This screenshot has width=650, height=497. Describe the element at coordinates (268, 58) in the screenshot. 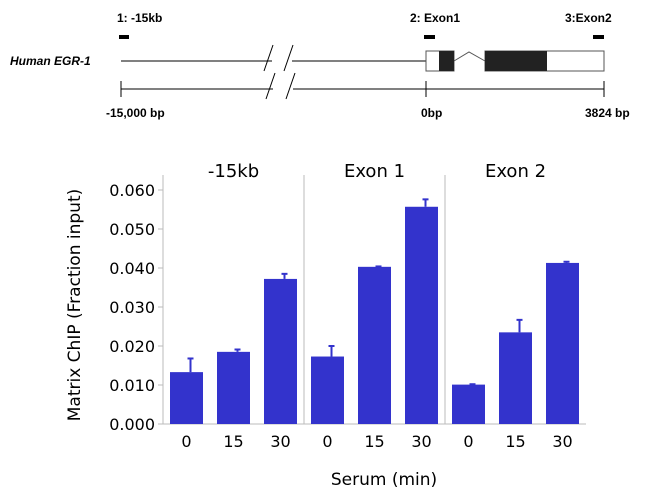

I see `gene-line-break-mark-left` at that location.